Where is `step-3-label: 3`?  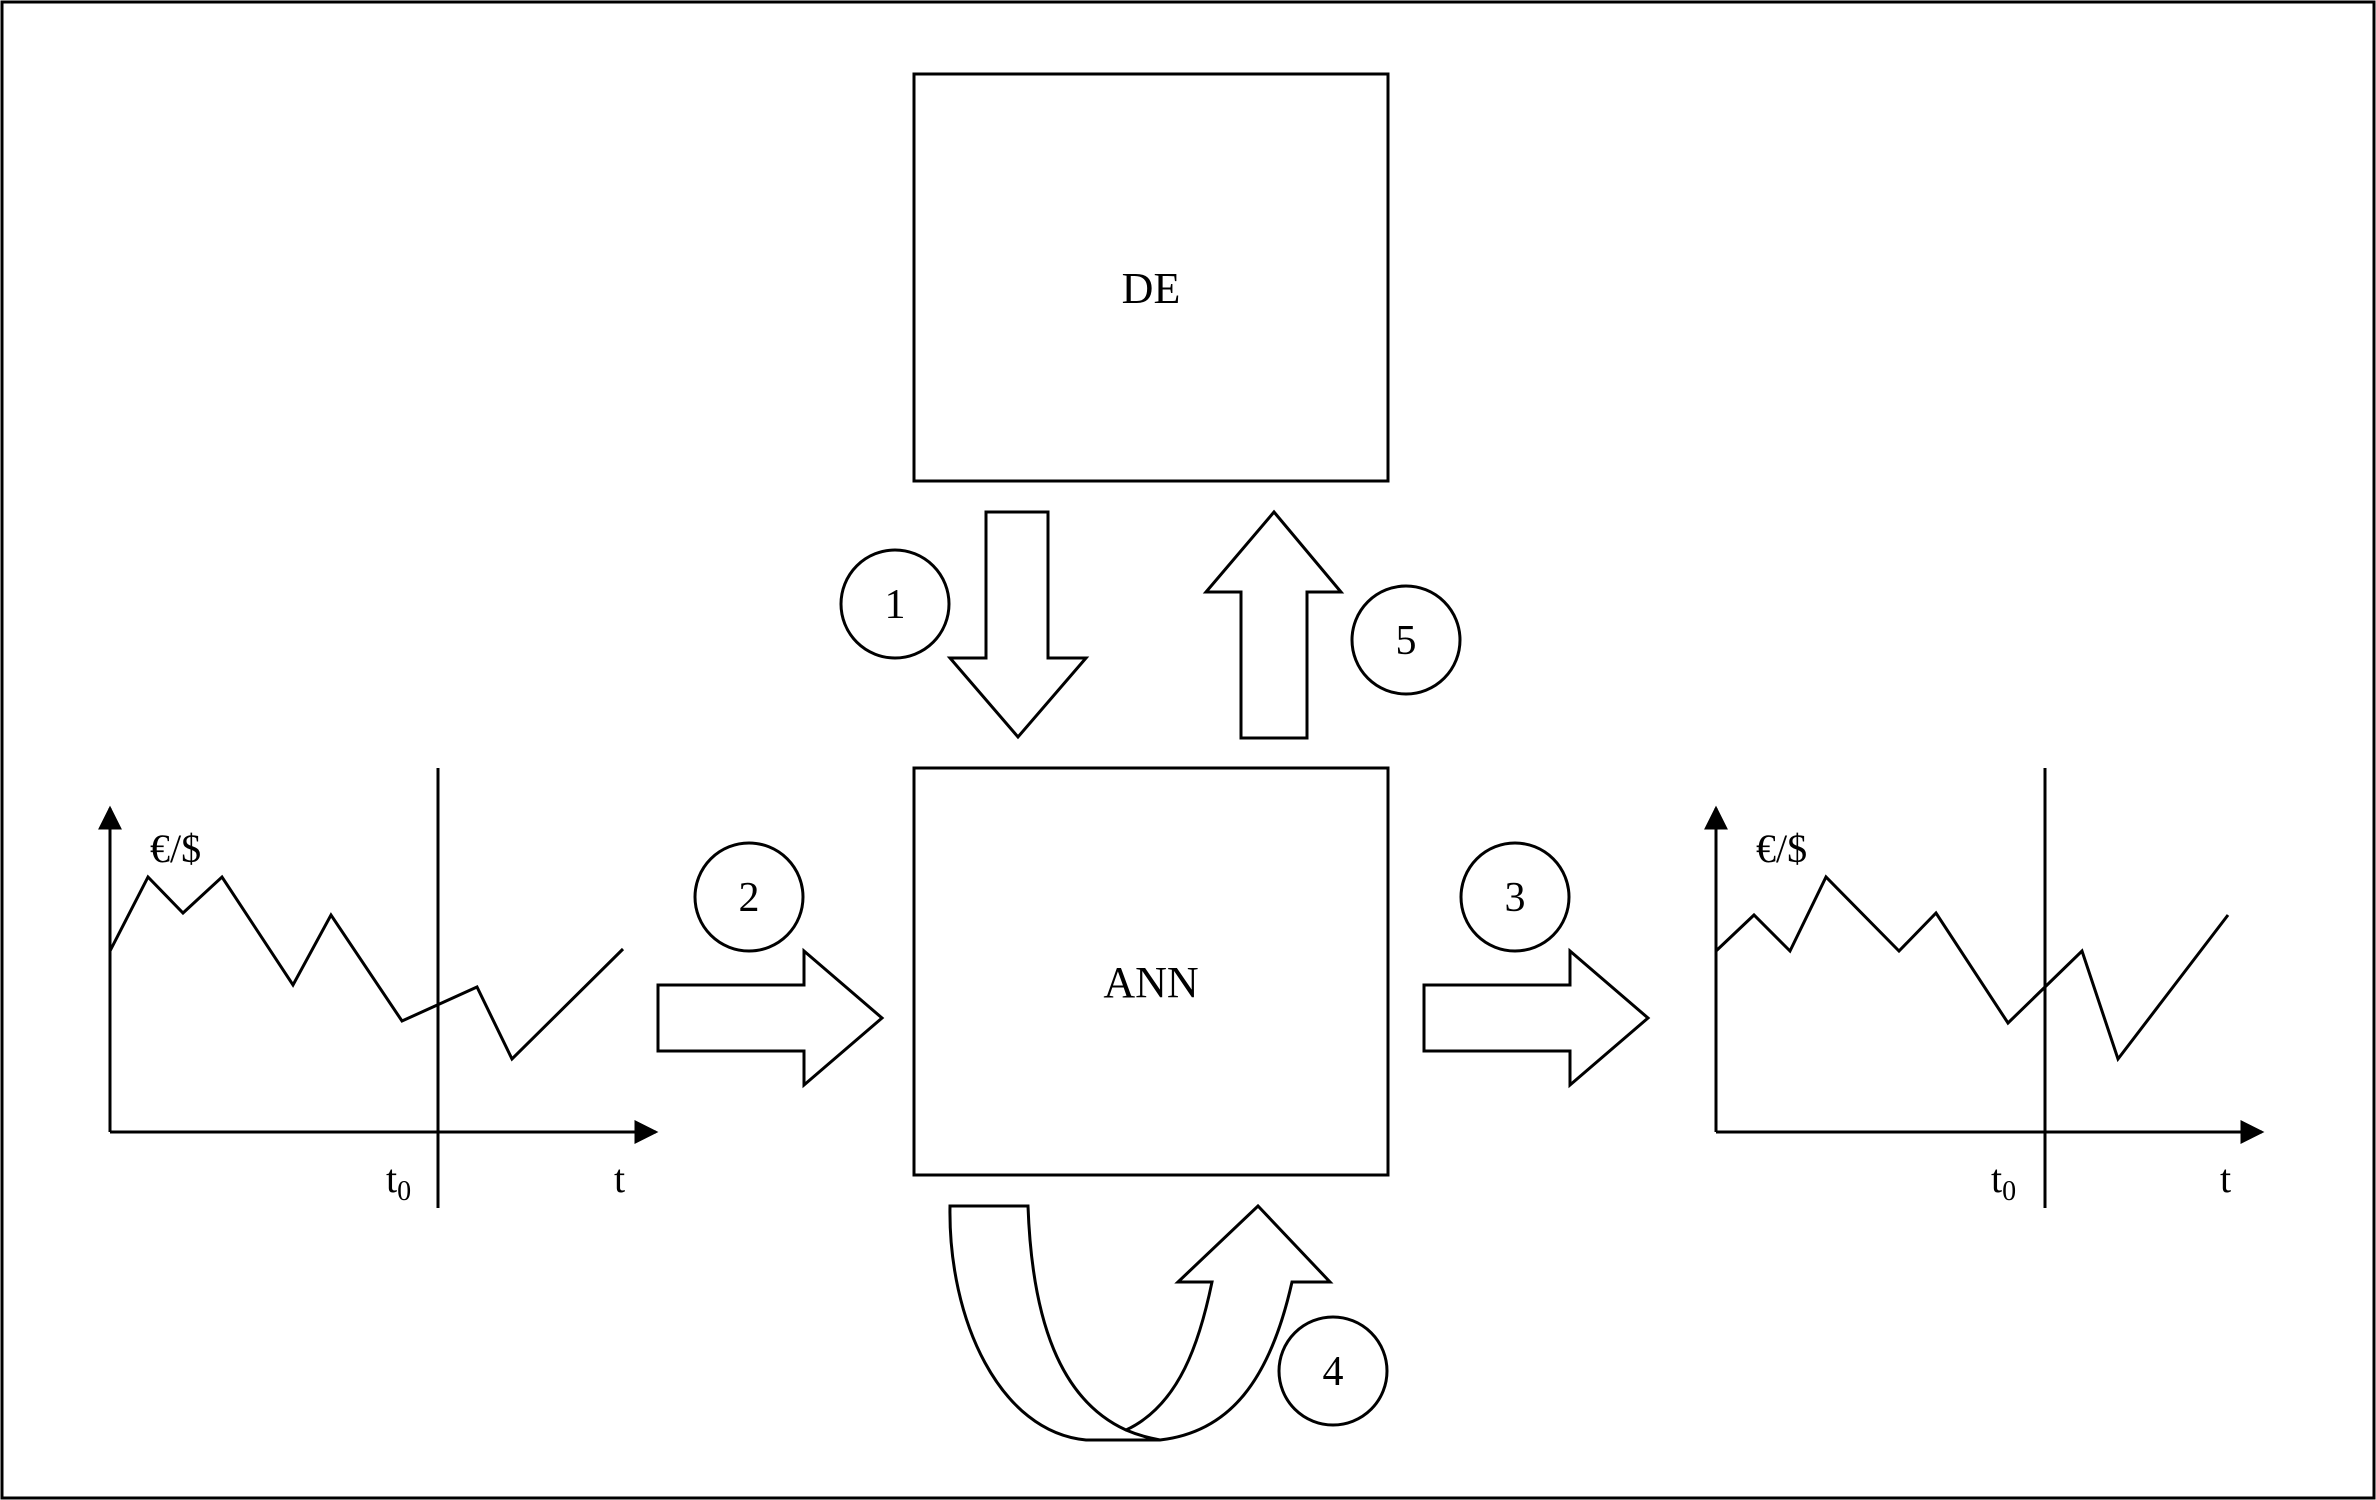
step-3-label: 3 is located at coordinates (1515, 898).